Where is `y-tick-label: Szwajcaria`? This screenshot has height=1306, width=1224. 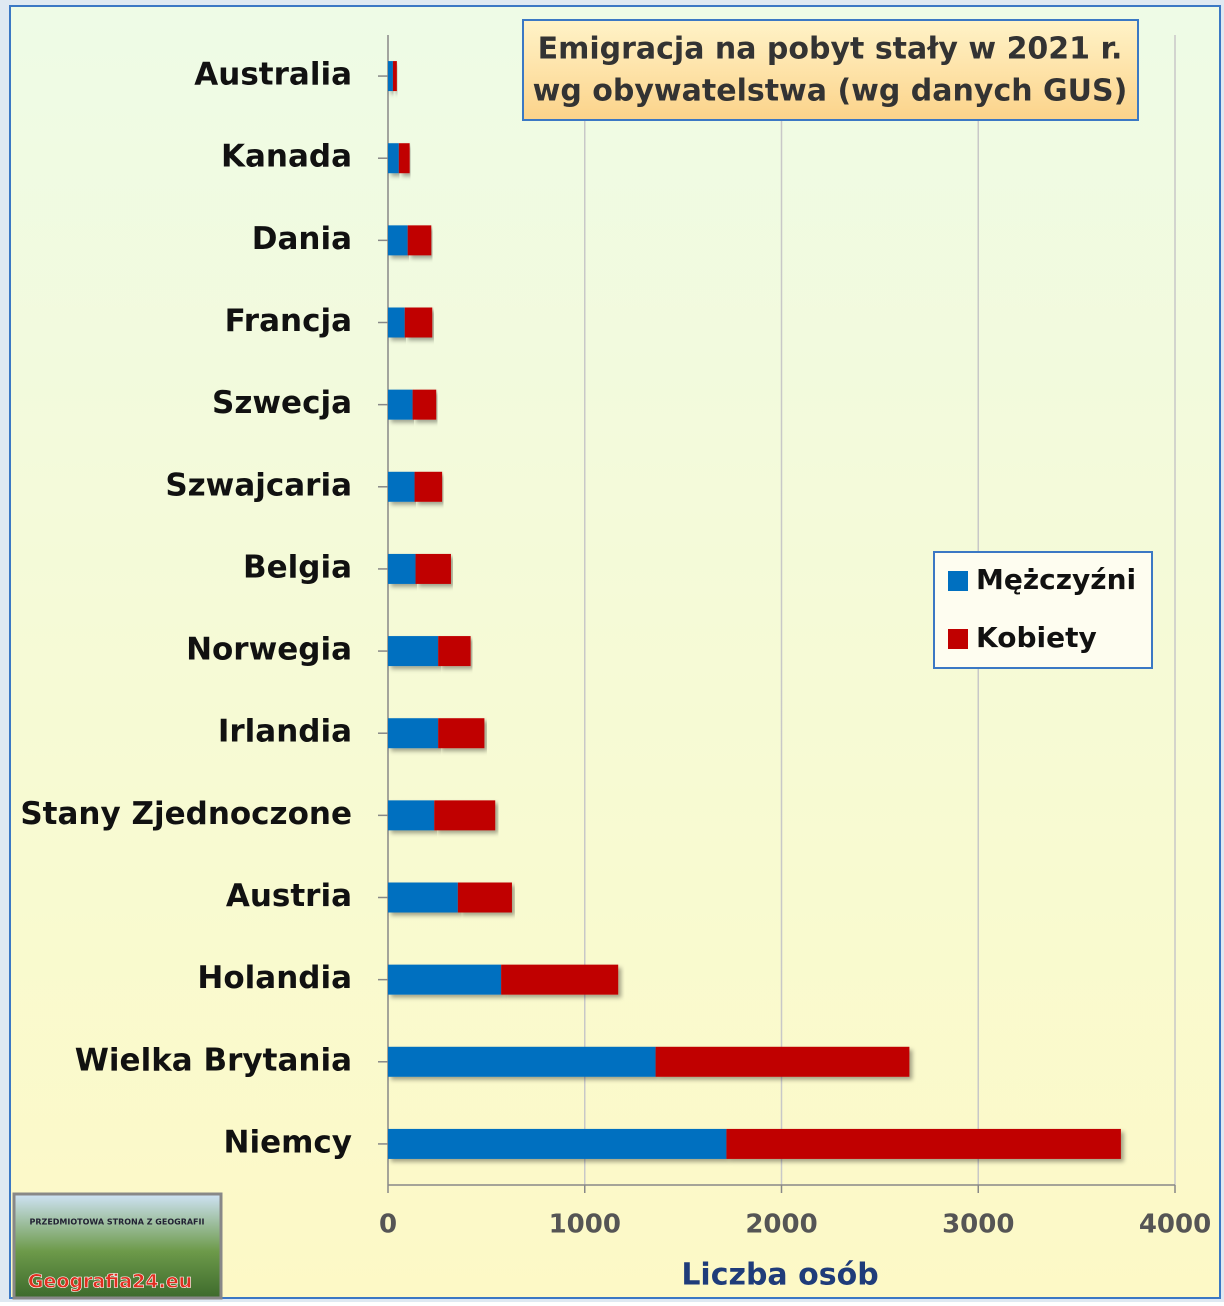 y-tick-label: Szwajcaria is located at coordinates (258, 485).